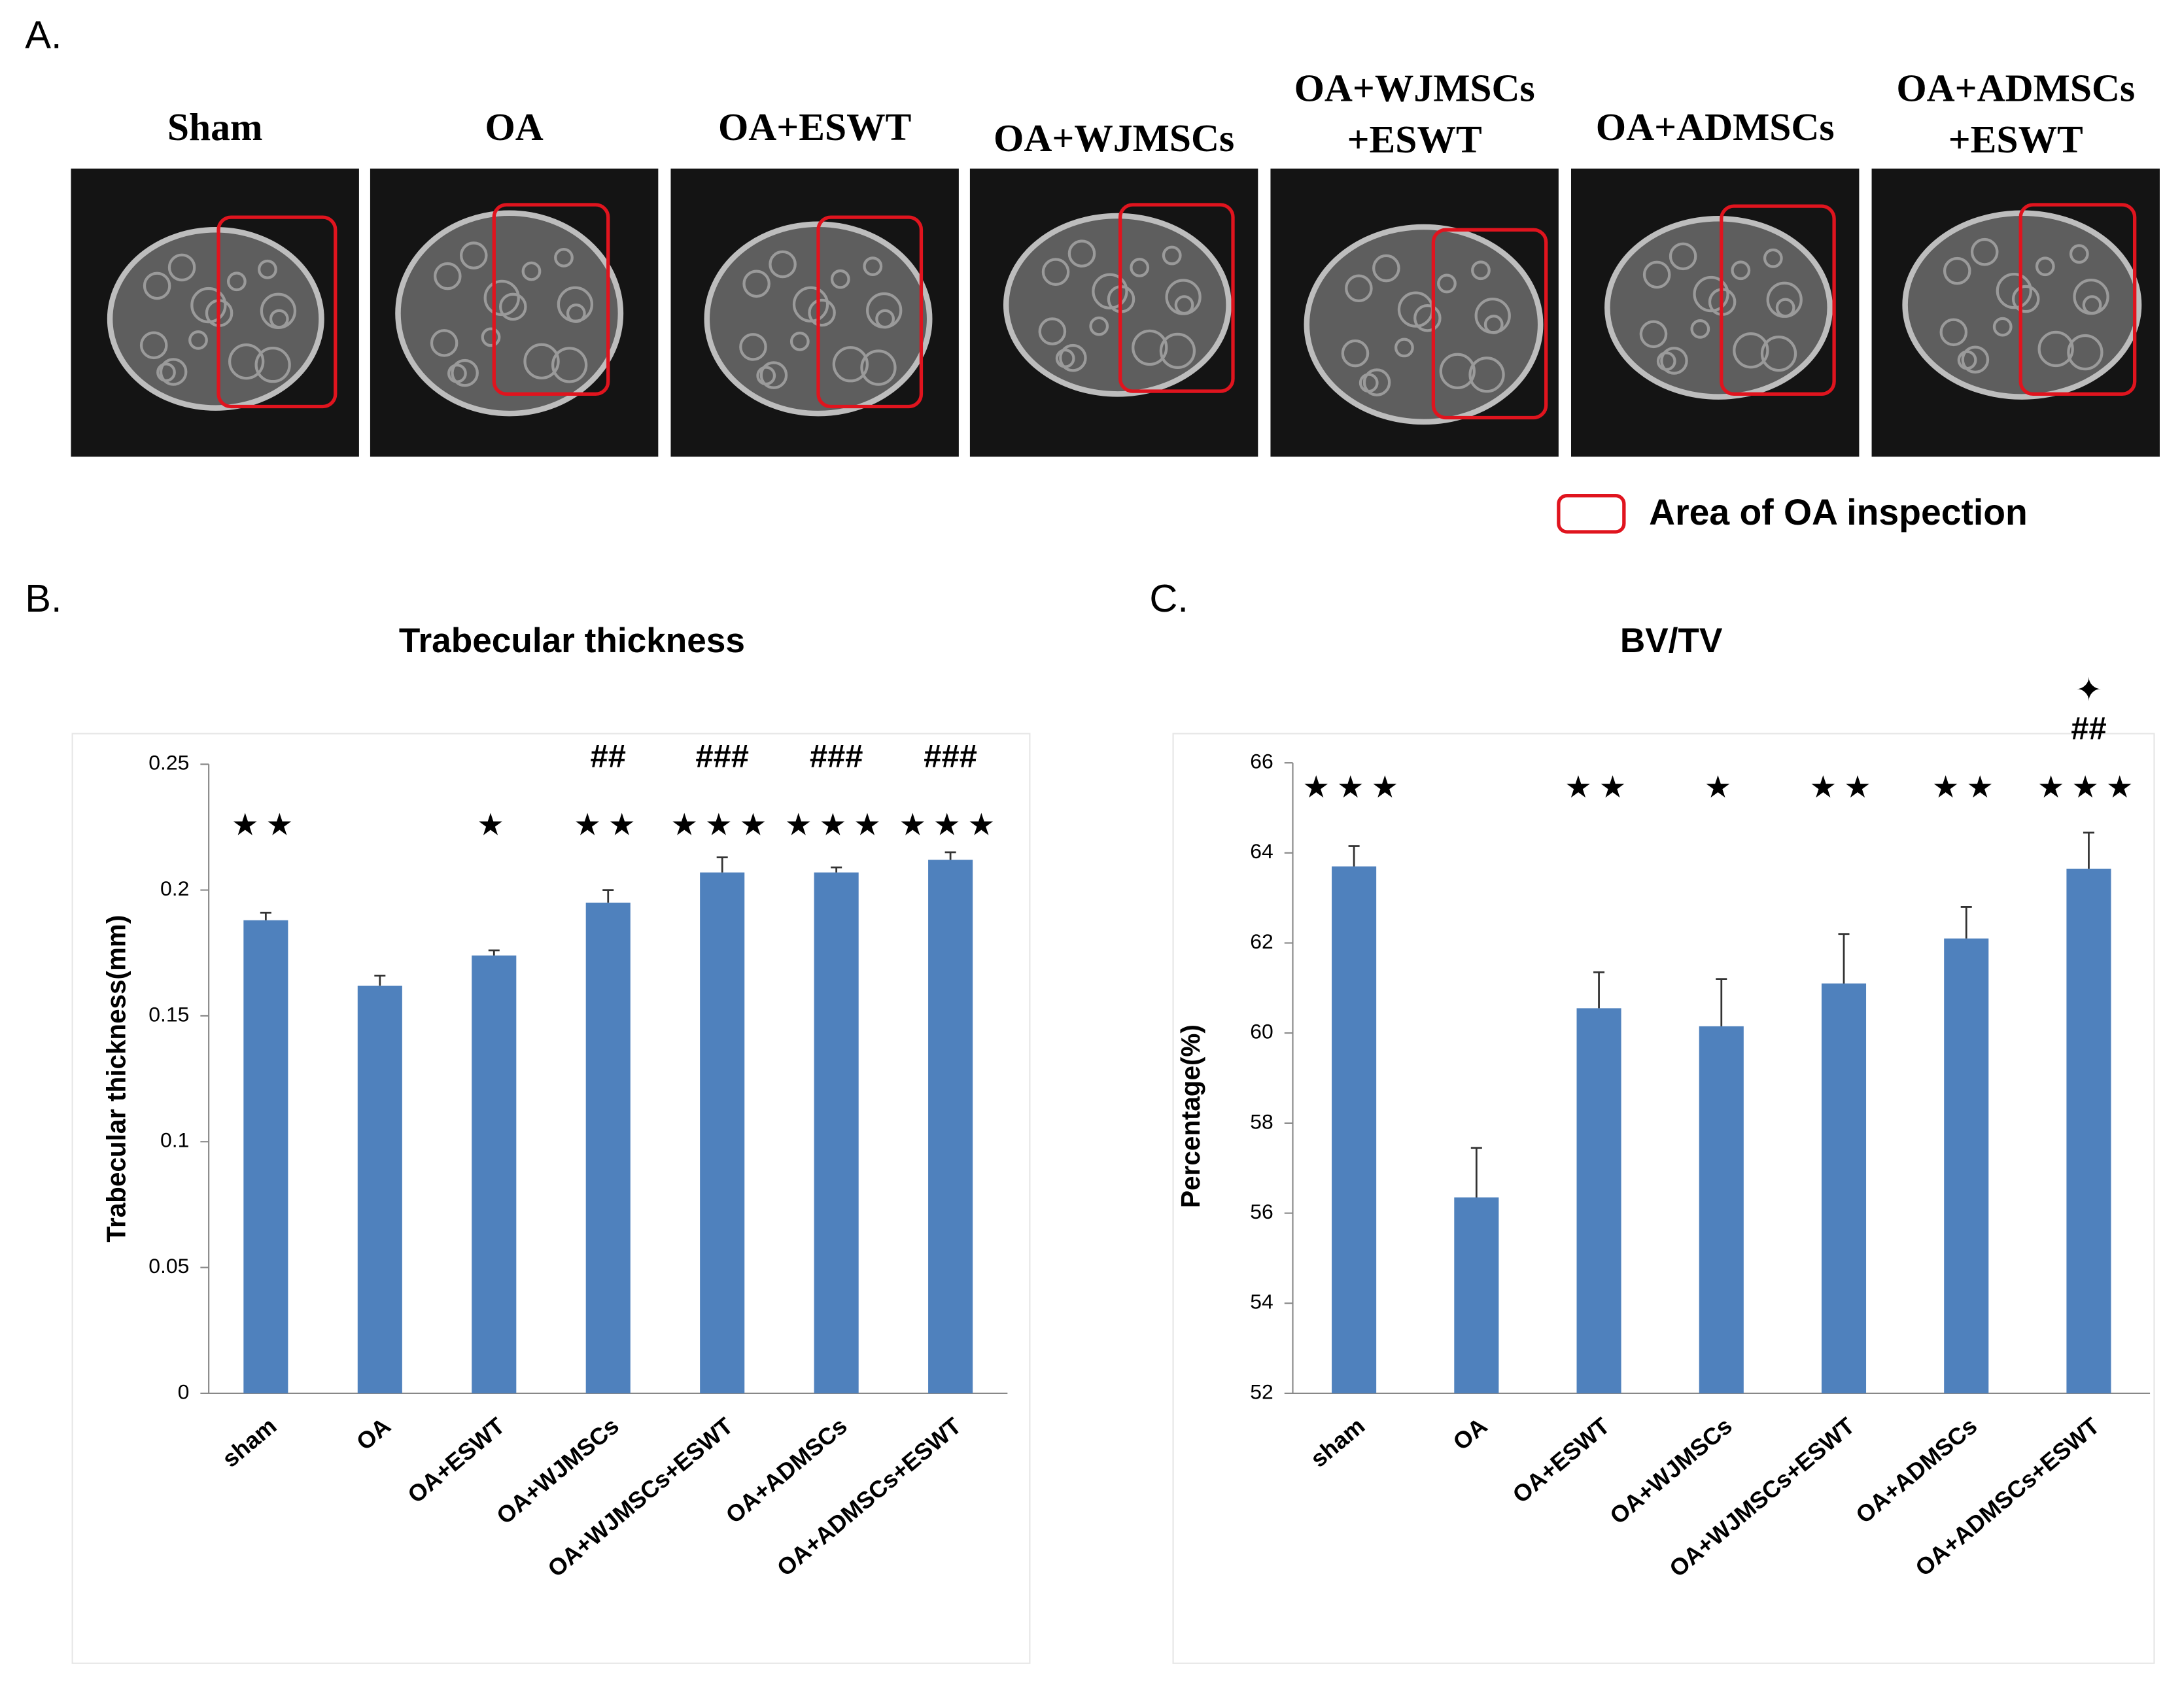 The width and height of the screenshot is (2182, 1708). I want to click on significance-mark: ✦, so click(2088, 689).